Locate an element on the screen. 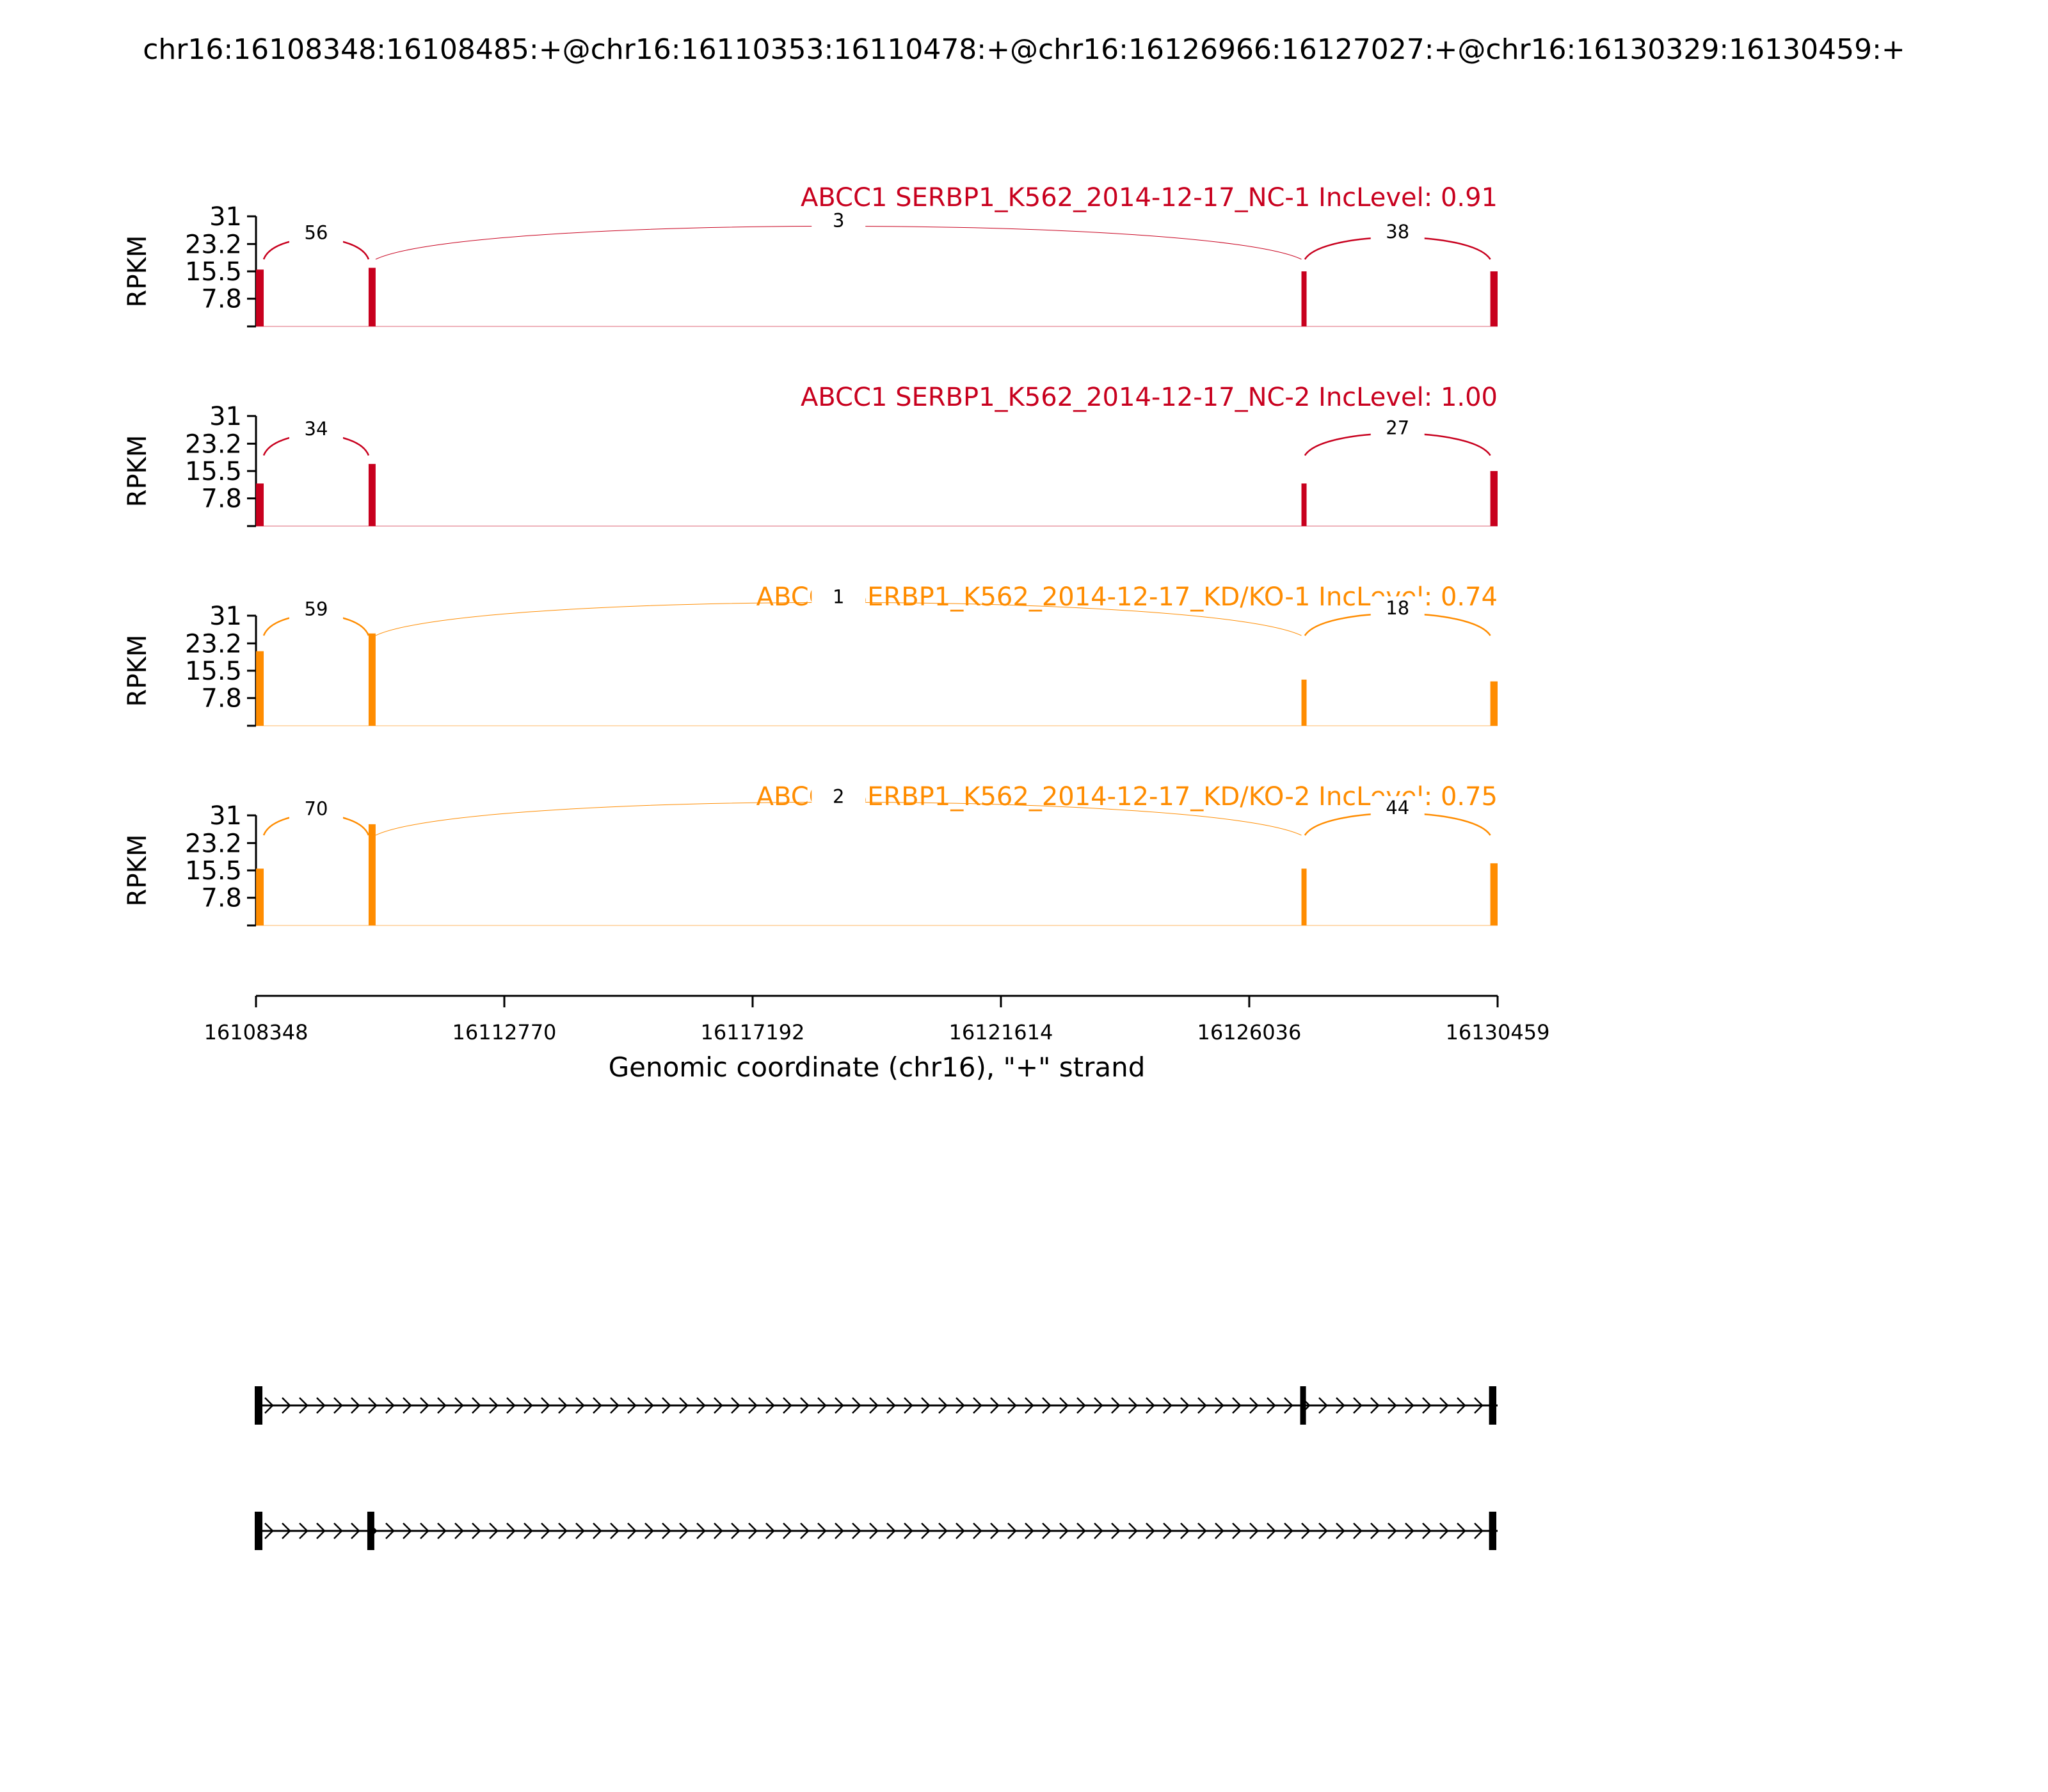  junction-count-label: 59 is located at coordinates (316, 609).